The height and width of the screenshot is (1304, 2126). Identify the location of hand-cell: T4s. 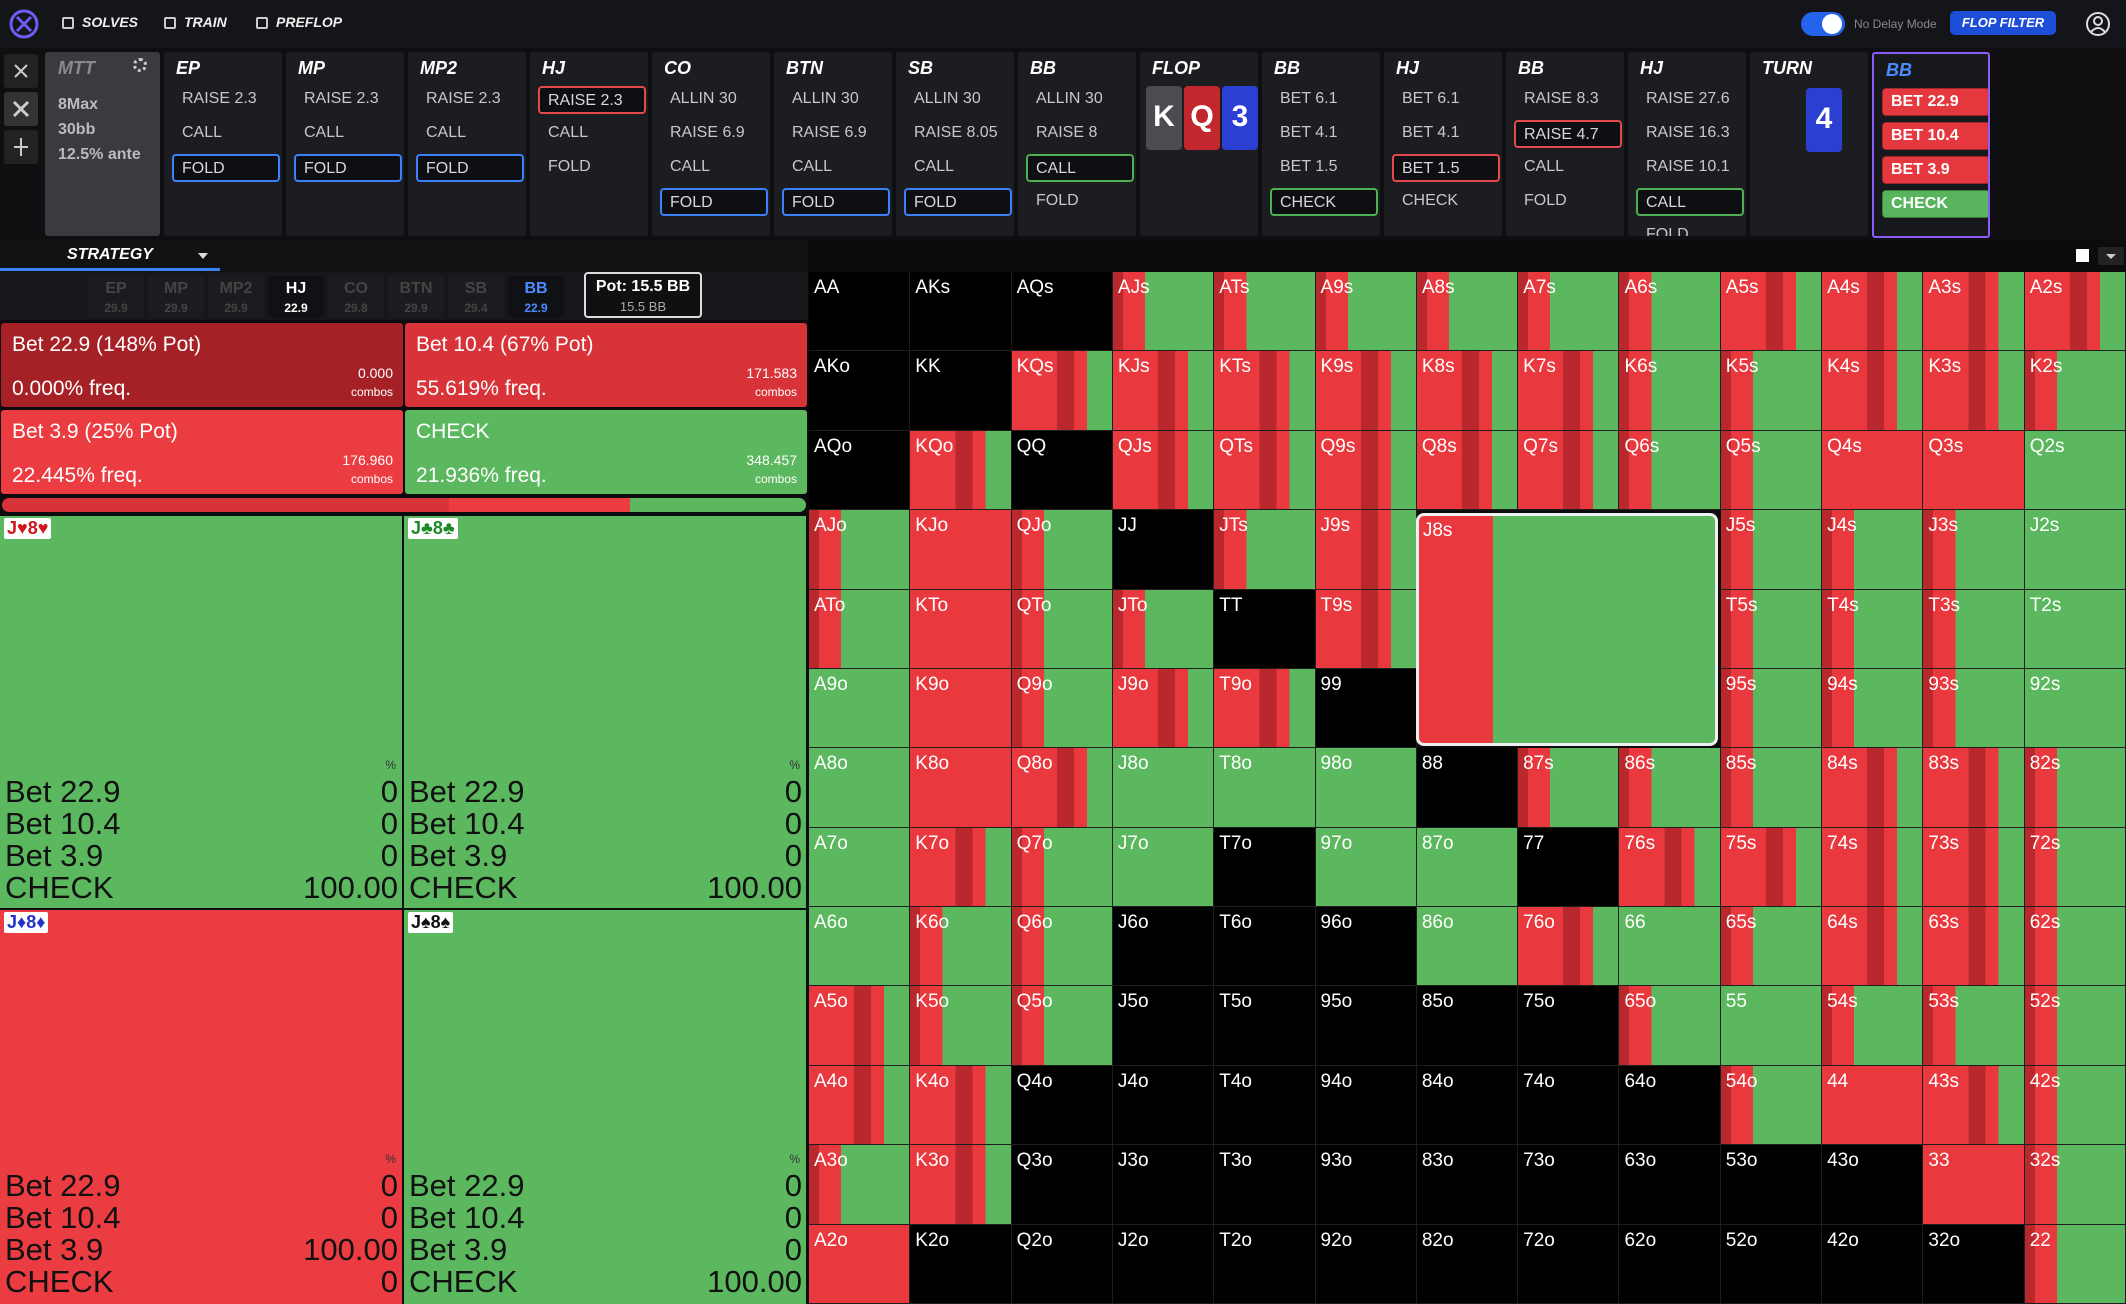
(1873, 629).